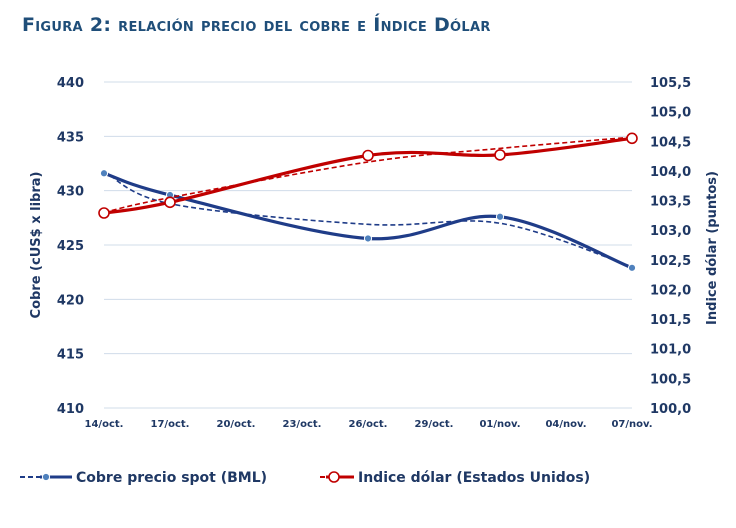  Describe the element at coordinates (670, 172) in the screenshot. I see `y2-tick-label: 104,0` at that location.